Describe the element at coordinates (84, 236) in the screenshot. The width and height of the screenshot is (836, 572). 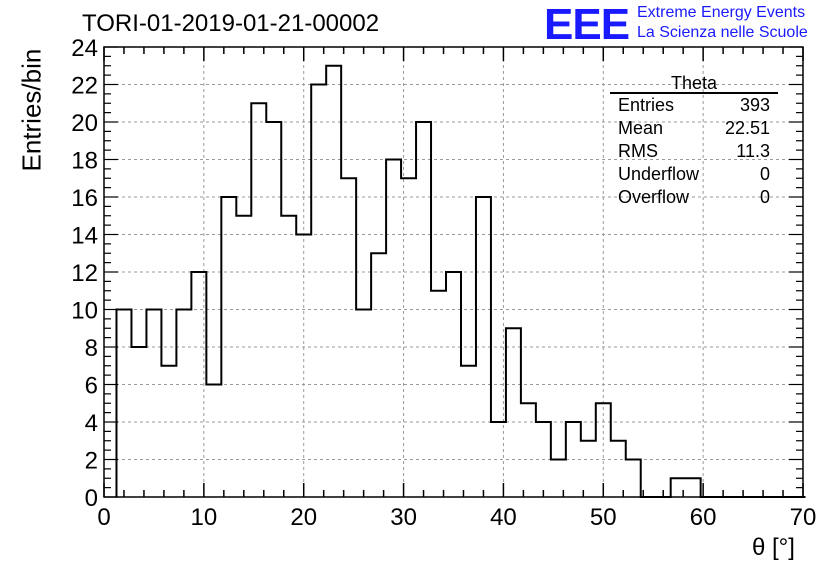
I see `y-tick-label: 14` at that location.